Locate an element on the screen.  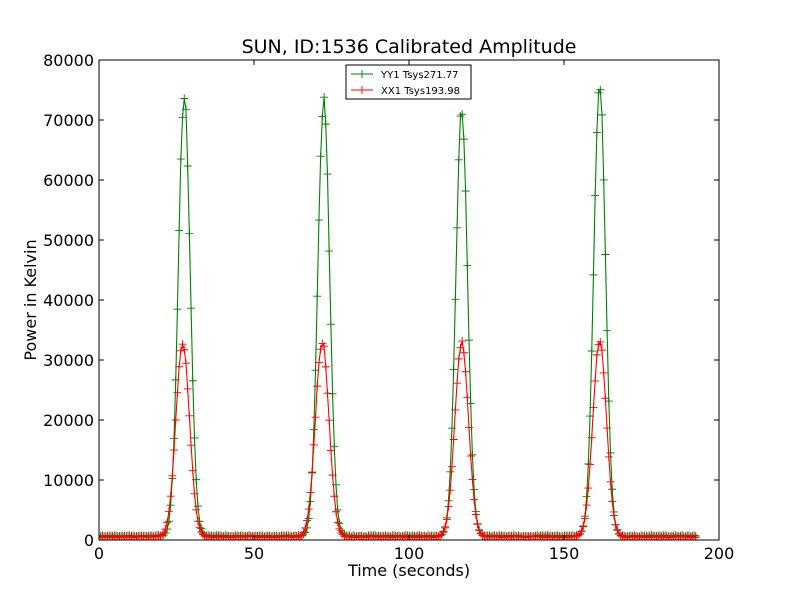
x-tick-label: 200 is located at coordinates (719, 553).